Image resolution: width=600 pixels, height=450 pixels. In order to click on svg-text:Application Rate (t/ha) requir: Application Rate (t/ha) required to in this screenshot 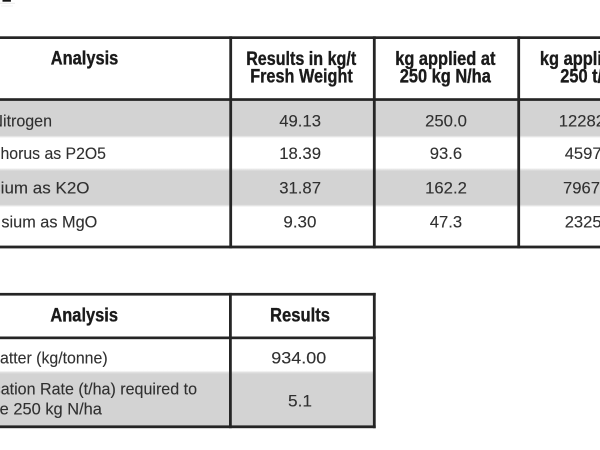, I will do `click(98, 389)`.